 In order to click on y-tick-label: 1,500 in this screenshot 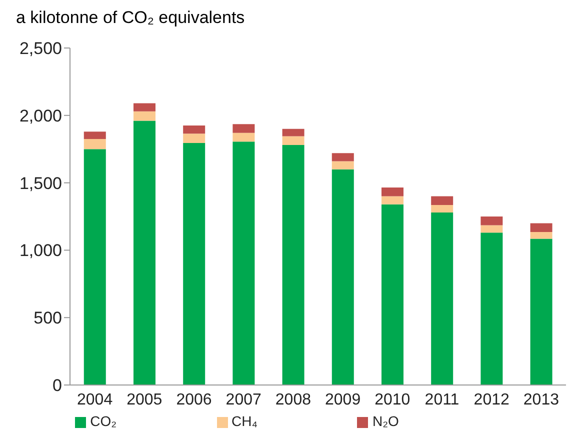, I will do `click(40, 183)`.